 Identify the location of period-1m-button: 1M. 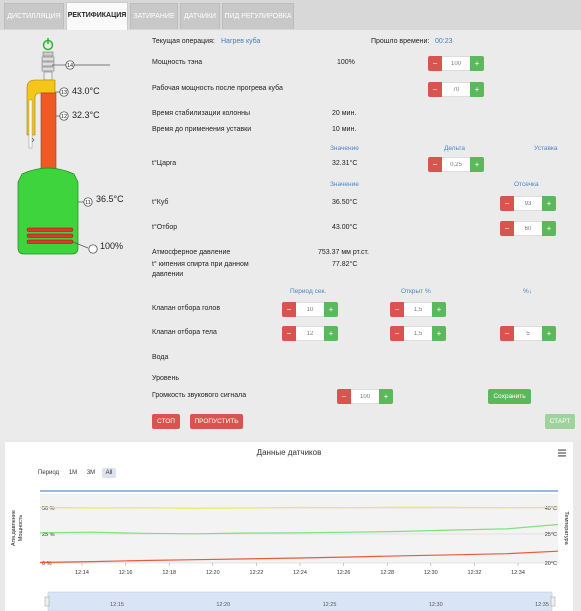
(73, 473).